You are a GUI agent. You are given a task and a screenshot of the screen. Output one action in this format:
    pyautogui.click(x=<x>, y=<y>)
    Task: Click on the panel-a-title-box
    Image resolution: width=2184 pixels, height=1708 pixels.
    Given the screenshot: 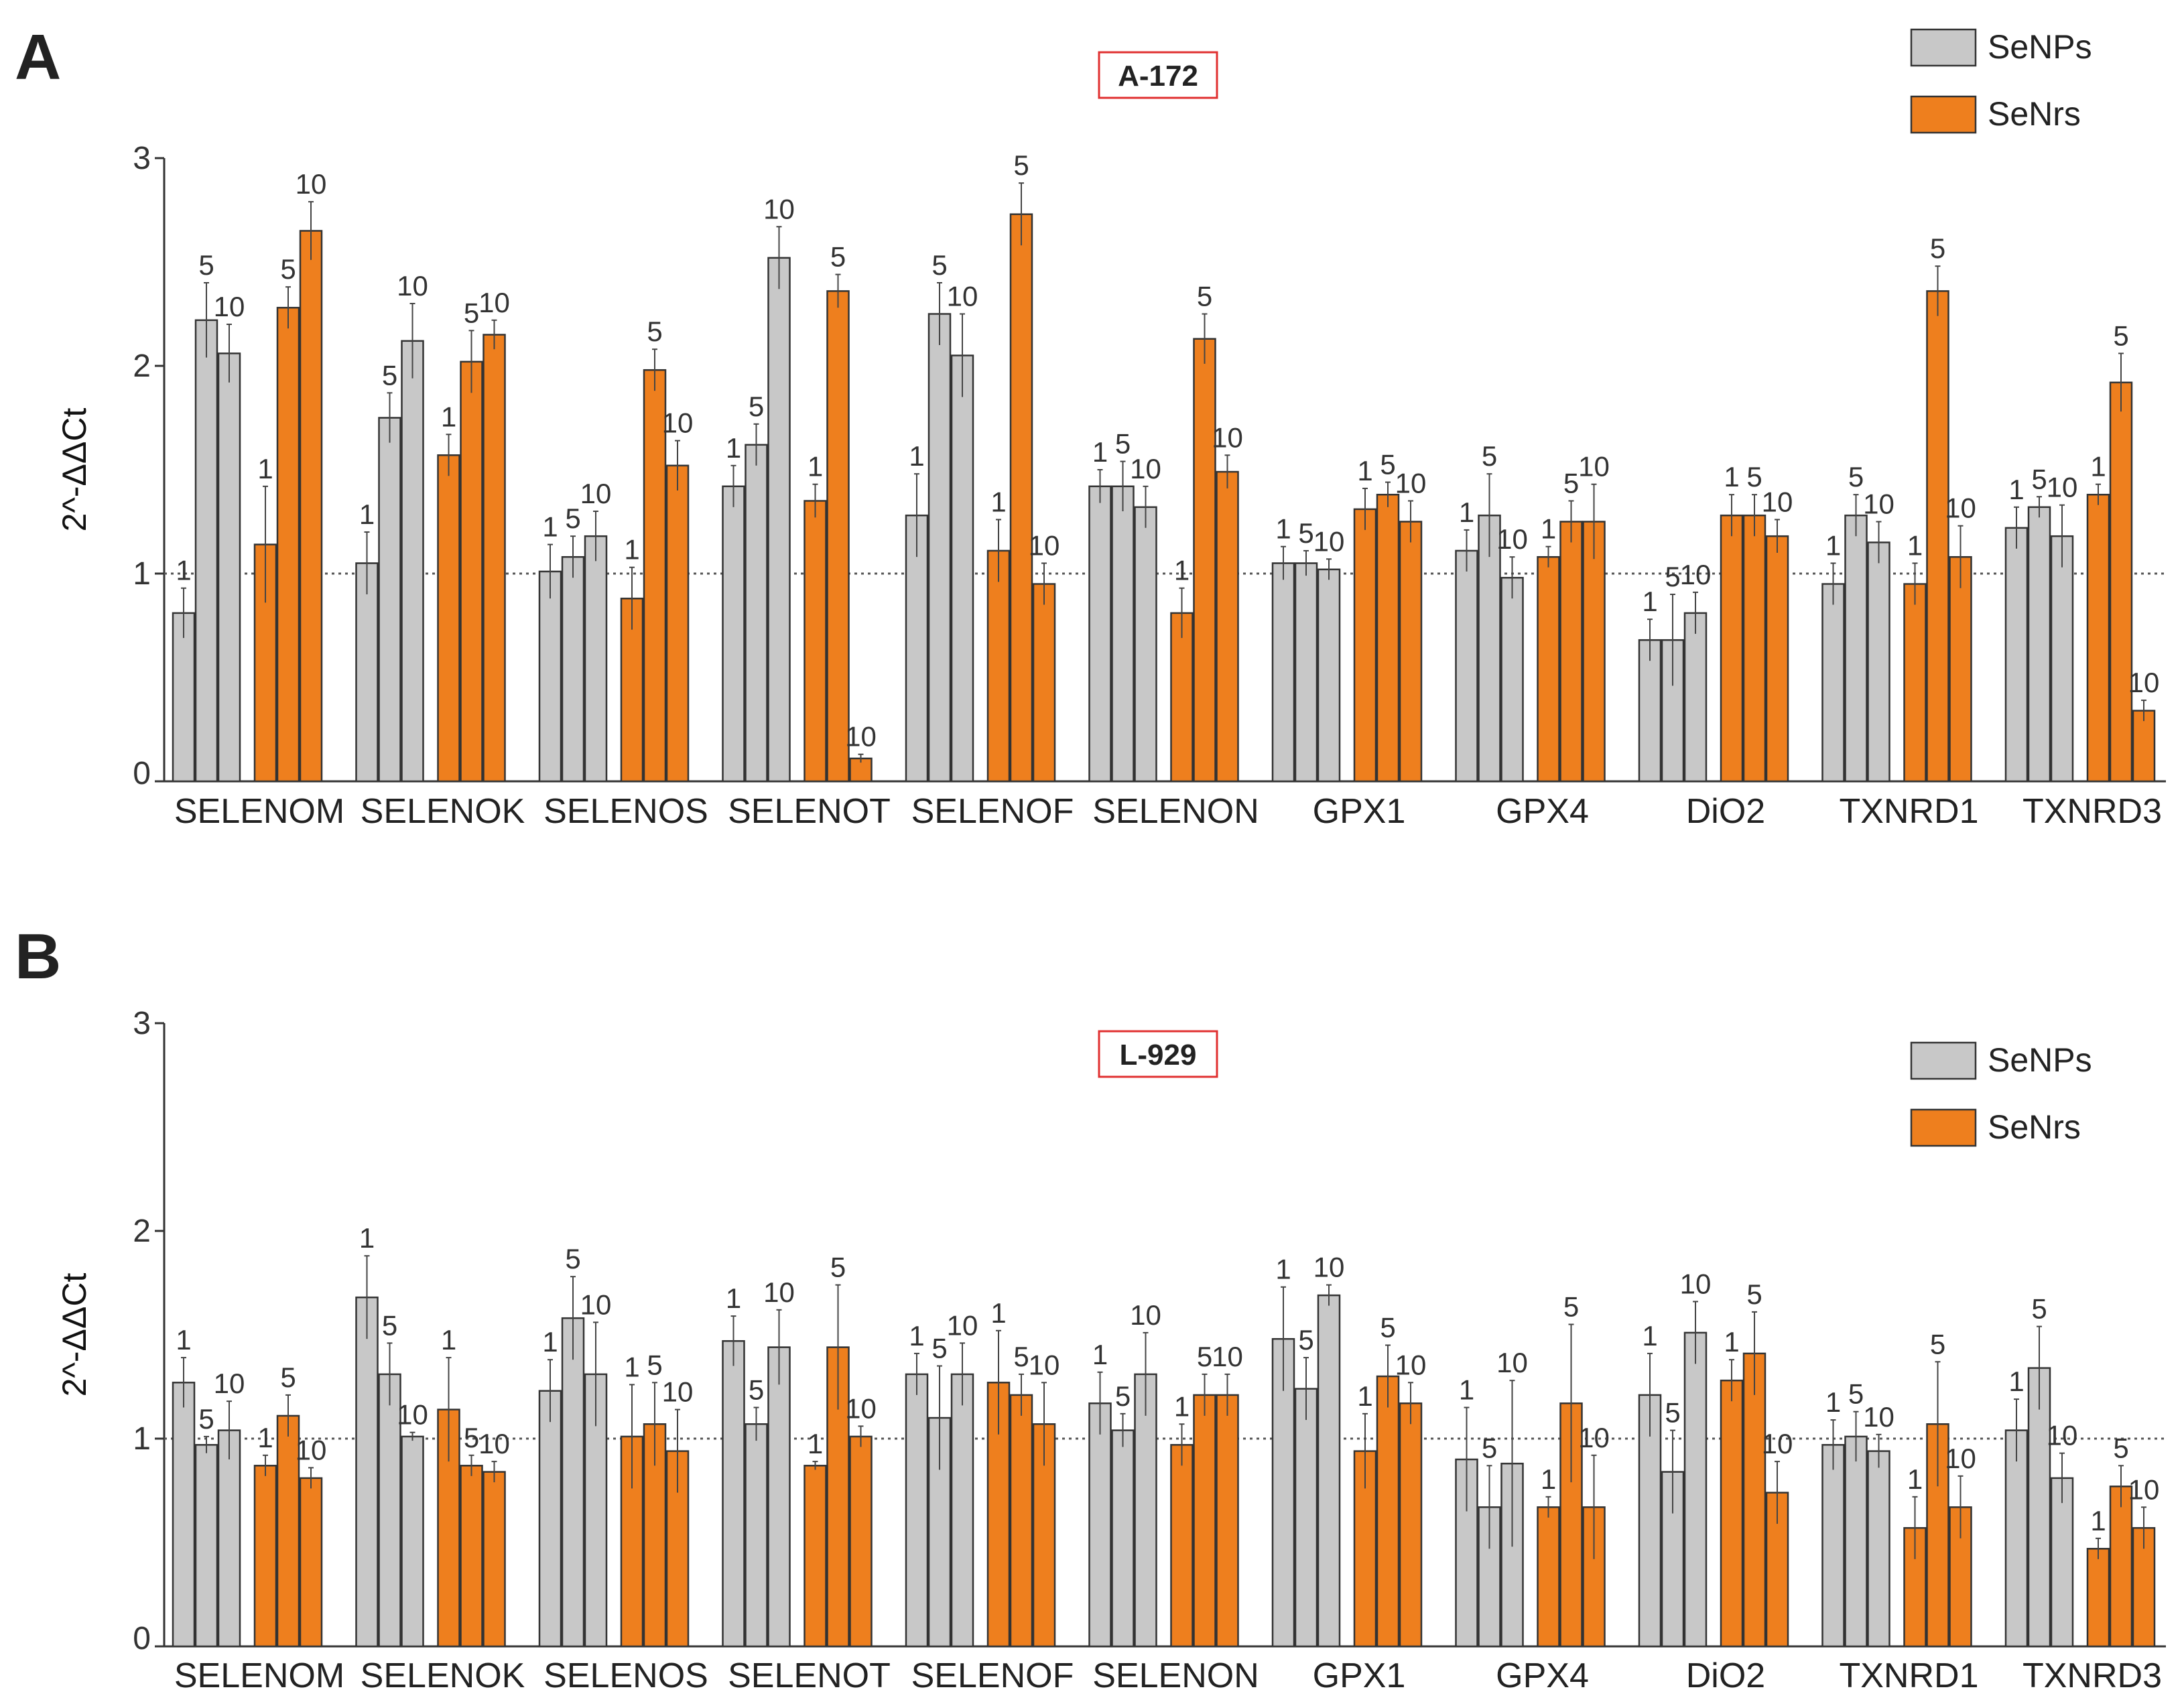 What is the action you would take?
    pyautogui.click(x=1158, y=75)
    